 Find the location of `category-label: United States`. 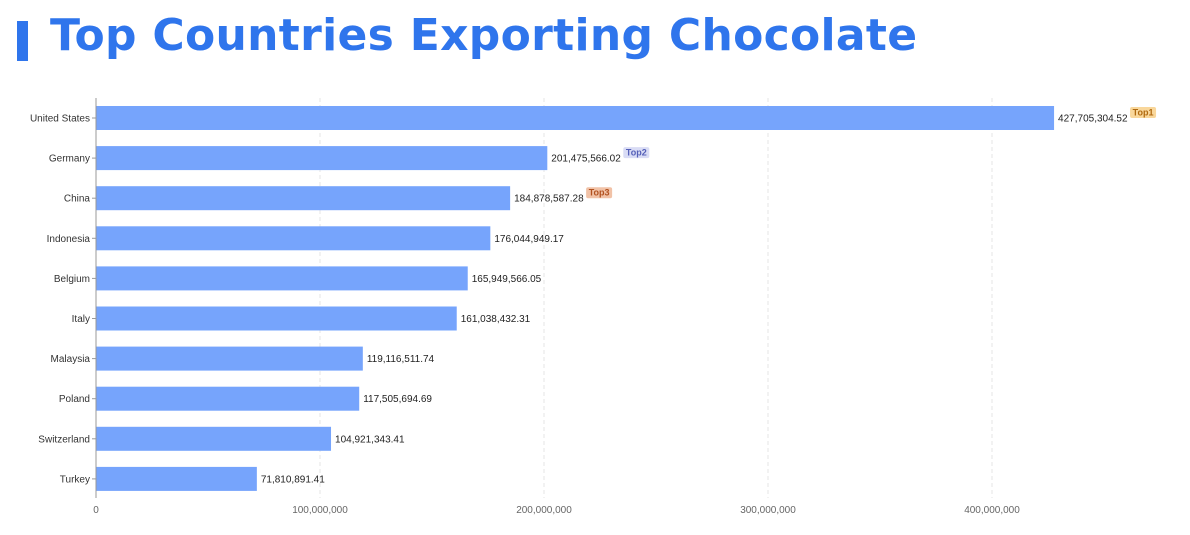

category-label: United States is located at coordinates (60, 119).